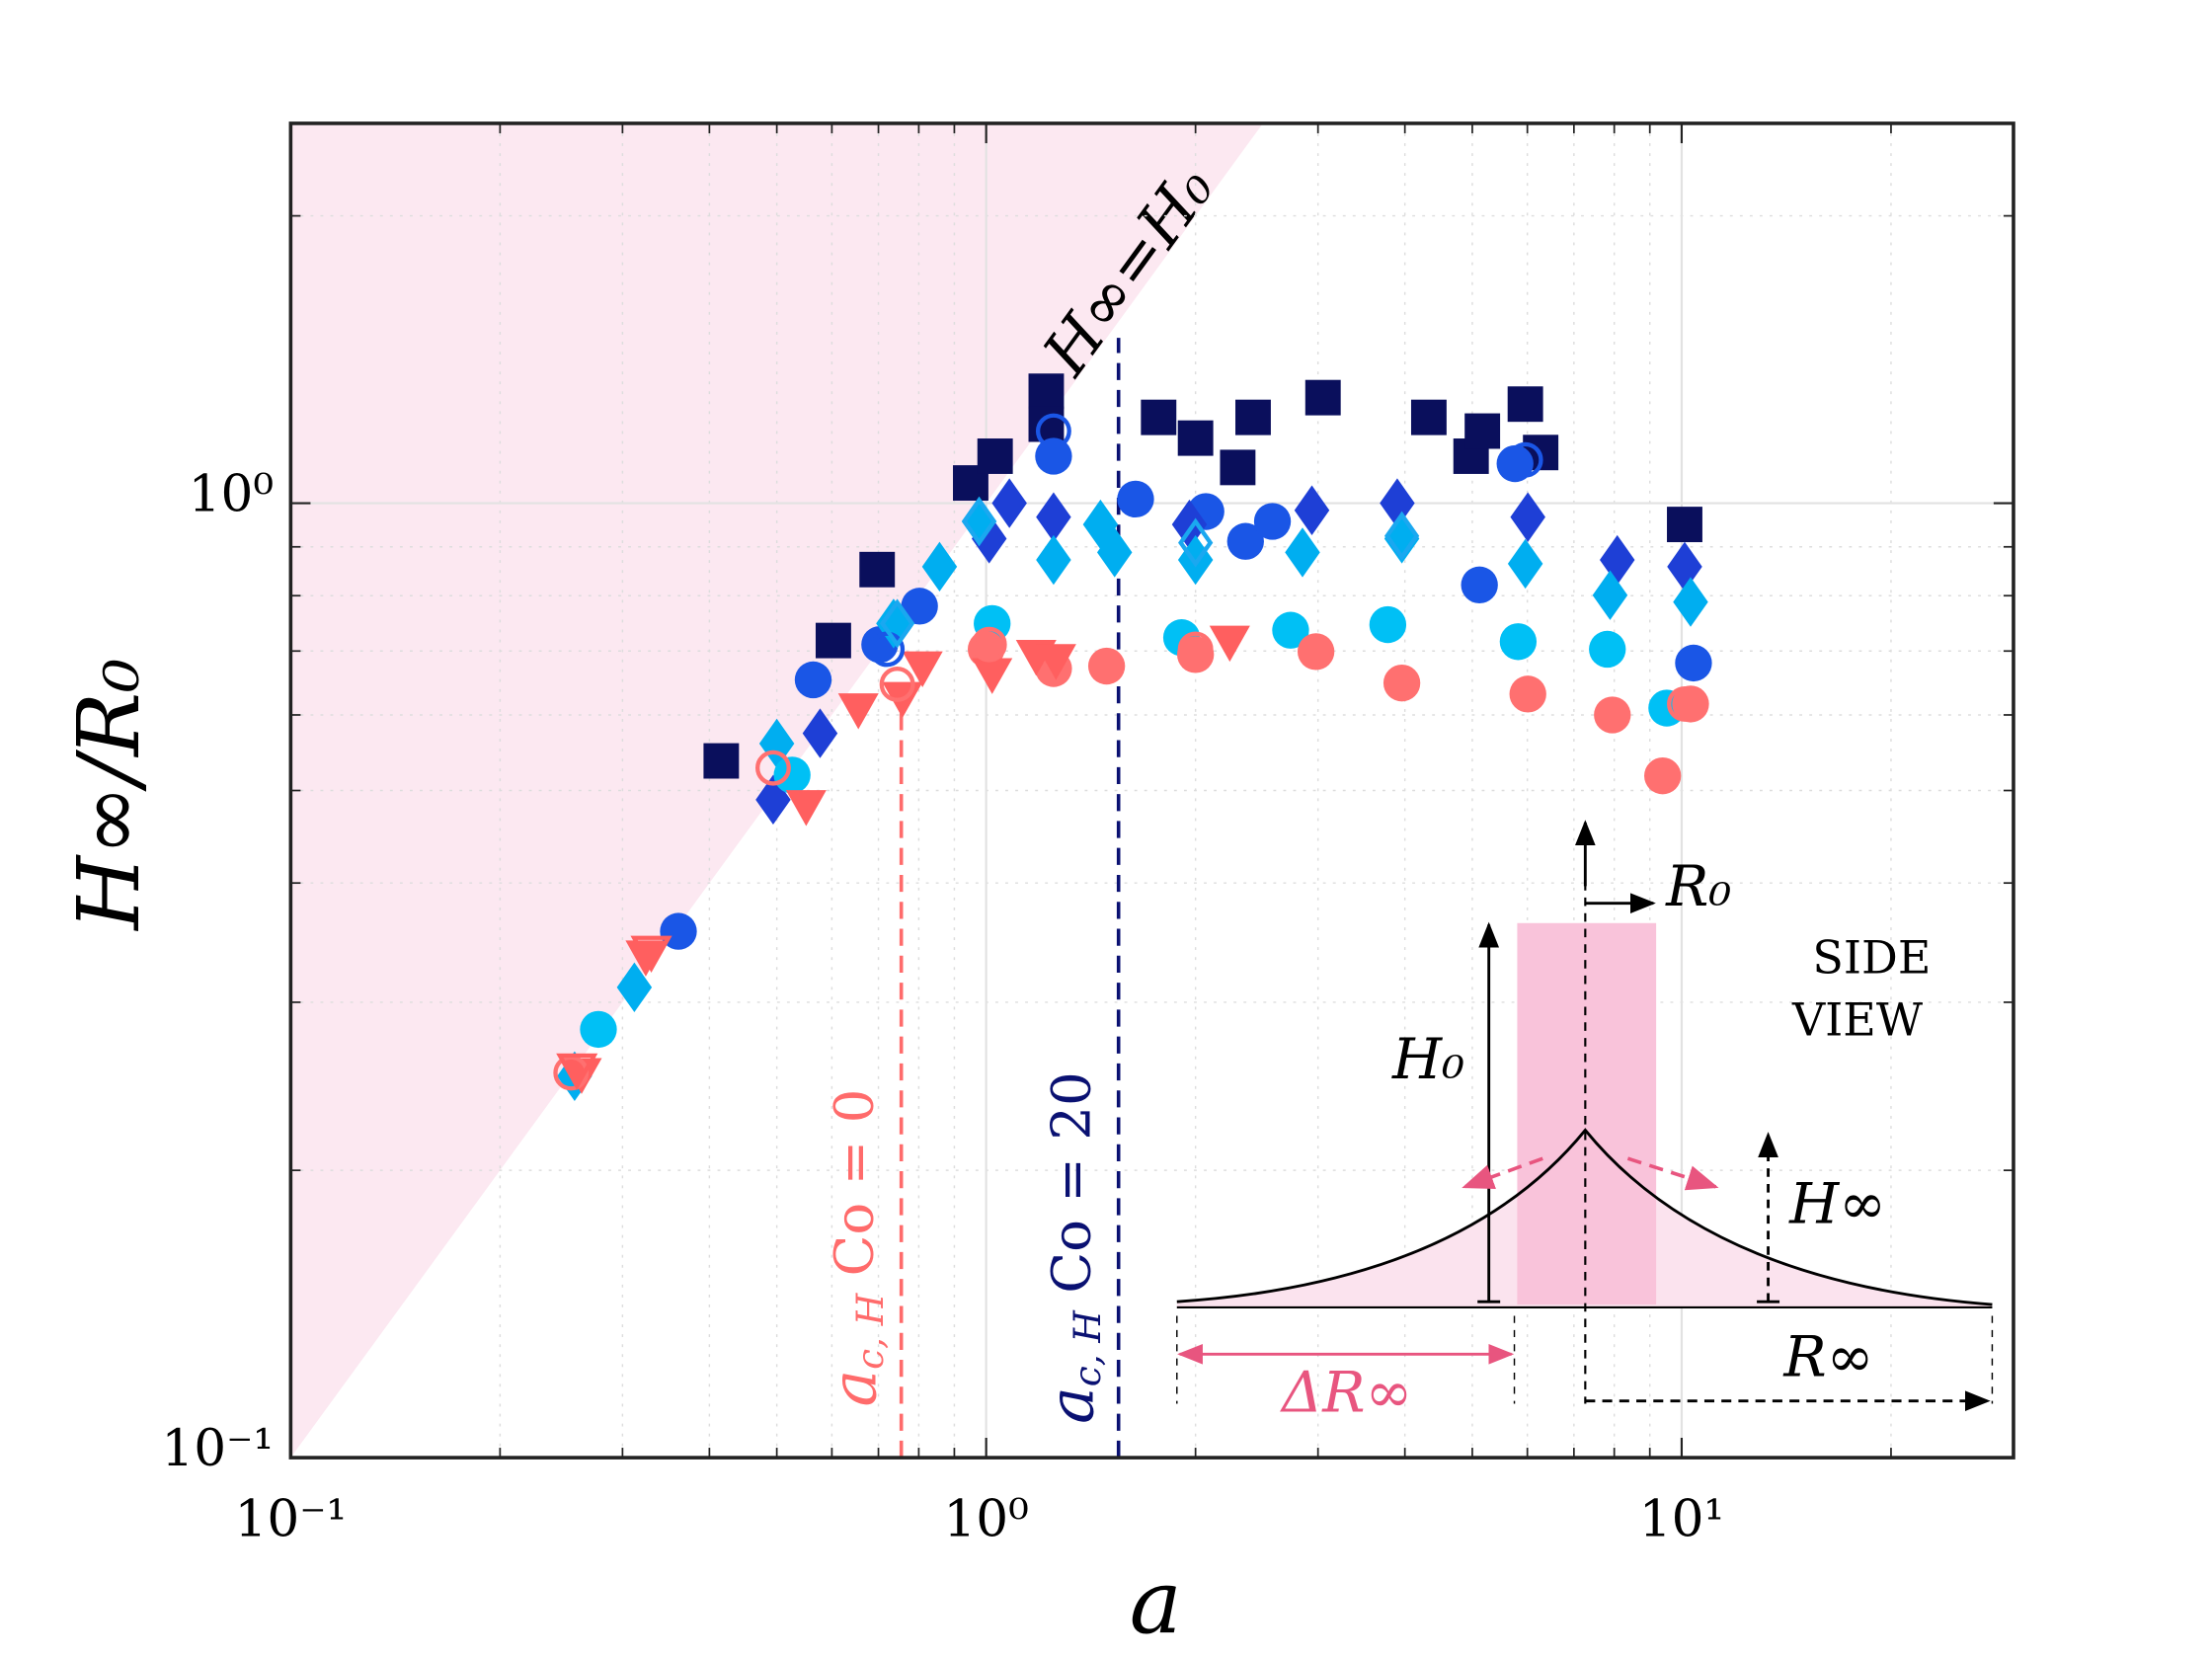 This screenshot has width=2212, height=1659. I want to click on label-r0: R₀, so click(1698, 886).